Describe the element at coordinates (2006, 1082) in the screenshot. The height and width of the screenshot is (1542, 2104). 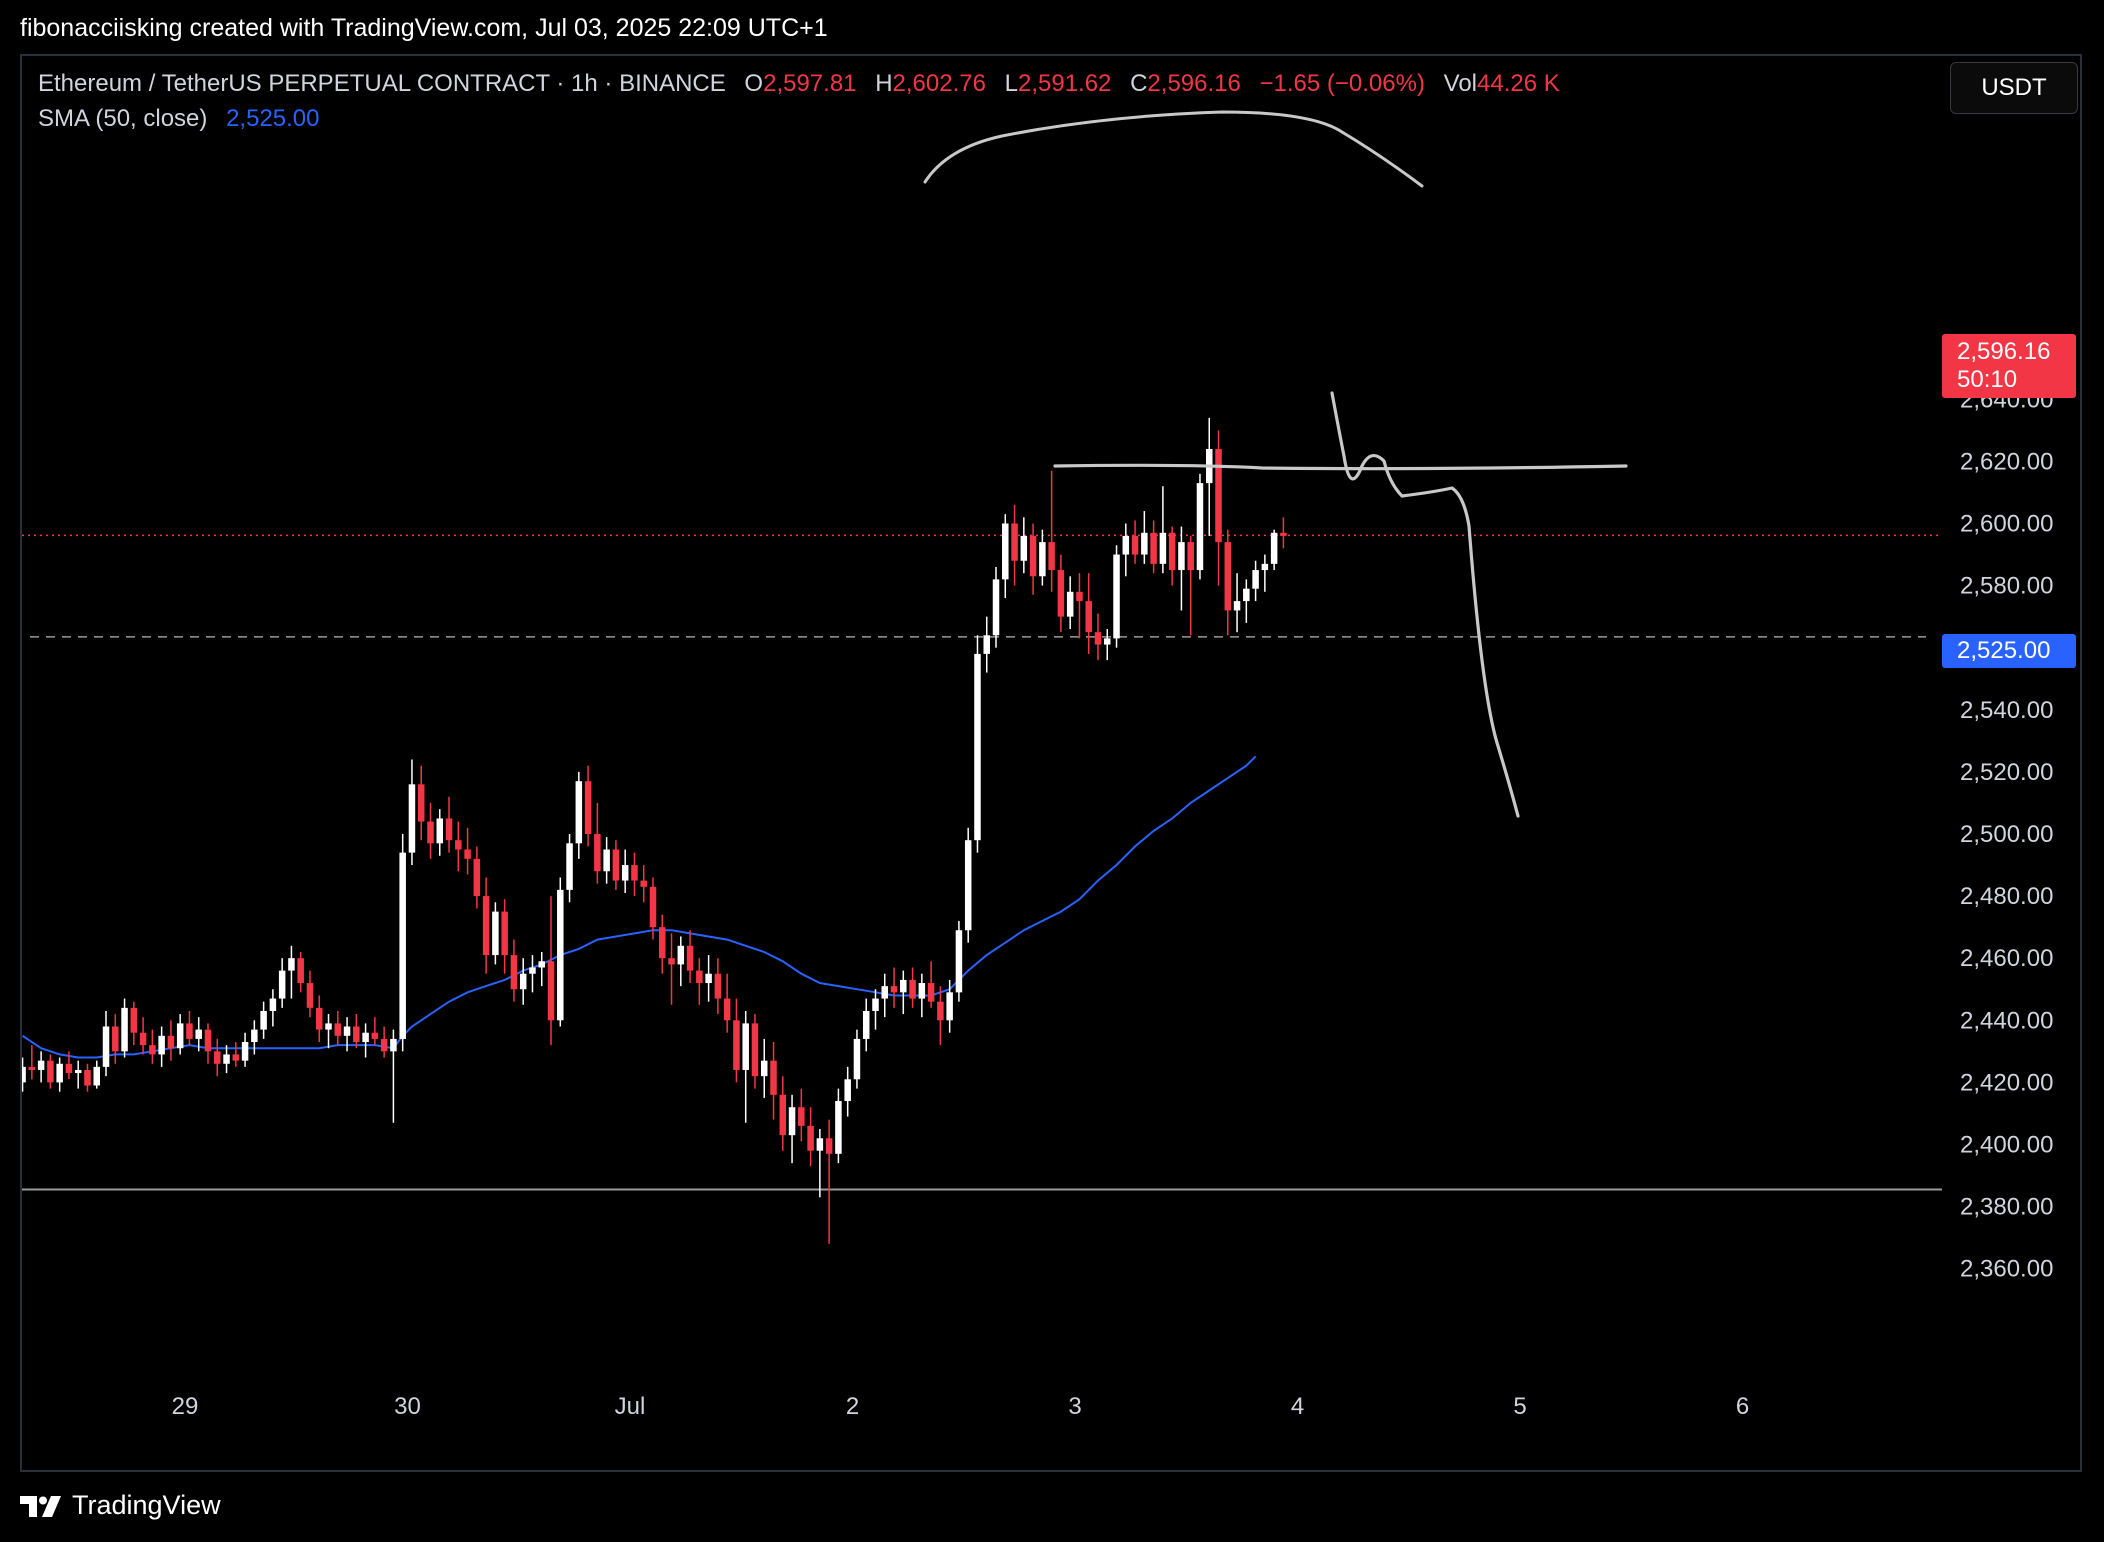
I see `y-tick-label: 2,420.00` at that location.